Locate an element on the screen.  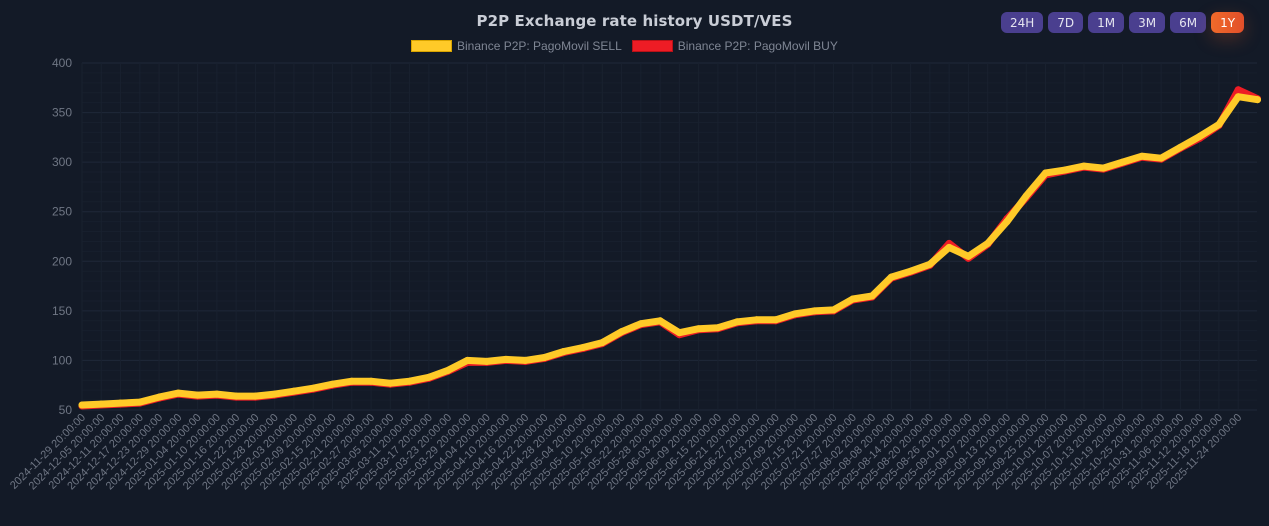
y-tick-label: 300 is located at coordinates (62, 162).